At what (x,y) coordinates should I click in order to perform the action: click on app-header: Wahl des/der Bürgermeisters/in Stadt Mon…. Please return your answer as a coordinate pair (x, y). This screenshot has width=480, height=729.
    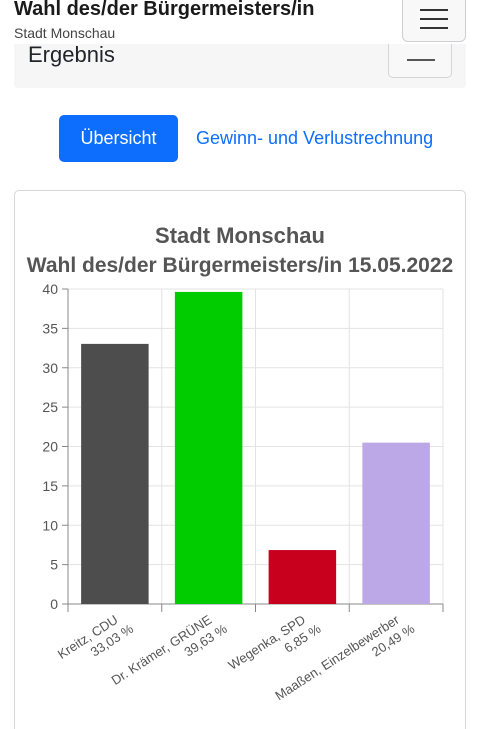
    Looking at the image, I should click on (240, 22).